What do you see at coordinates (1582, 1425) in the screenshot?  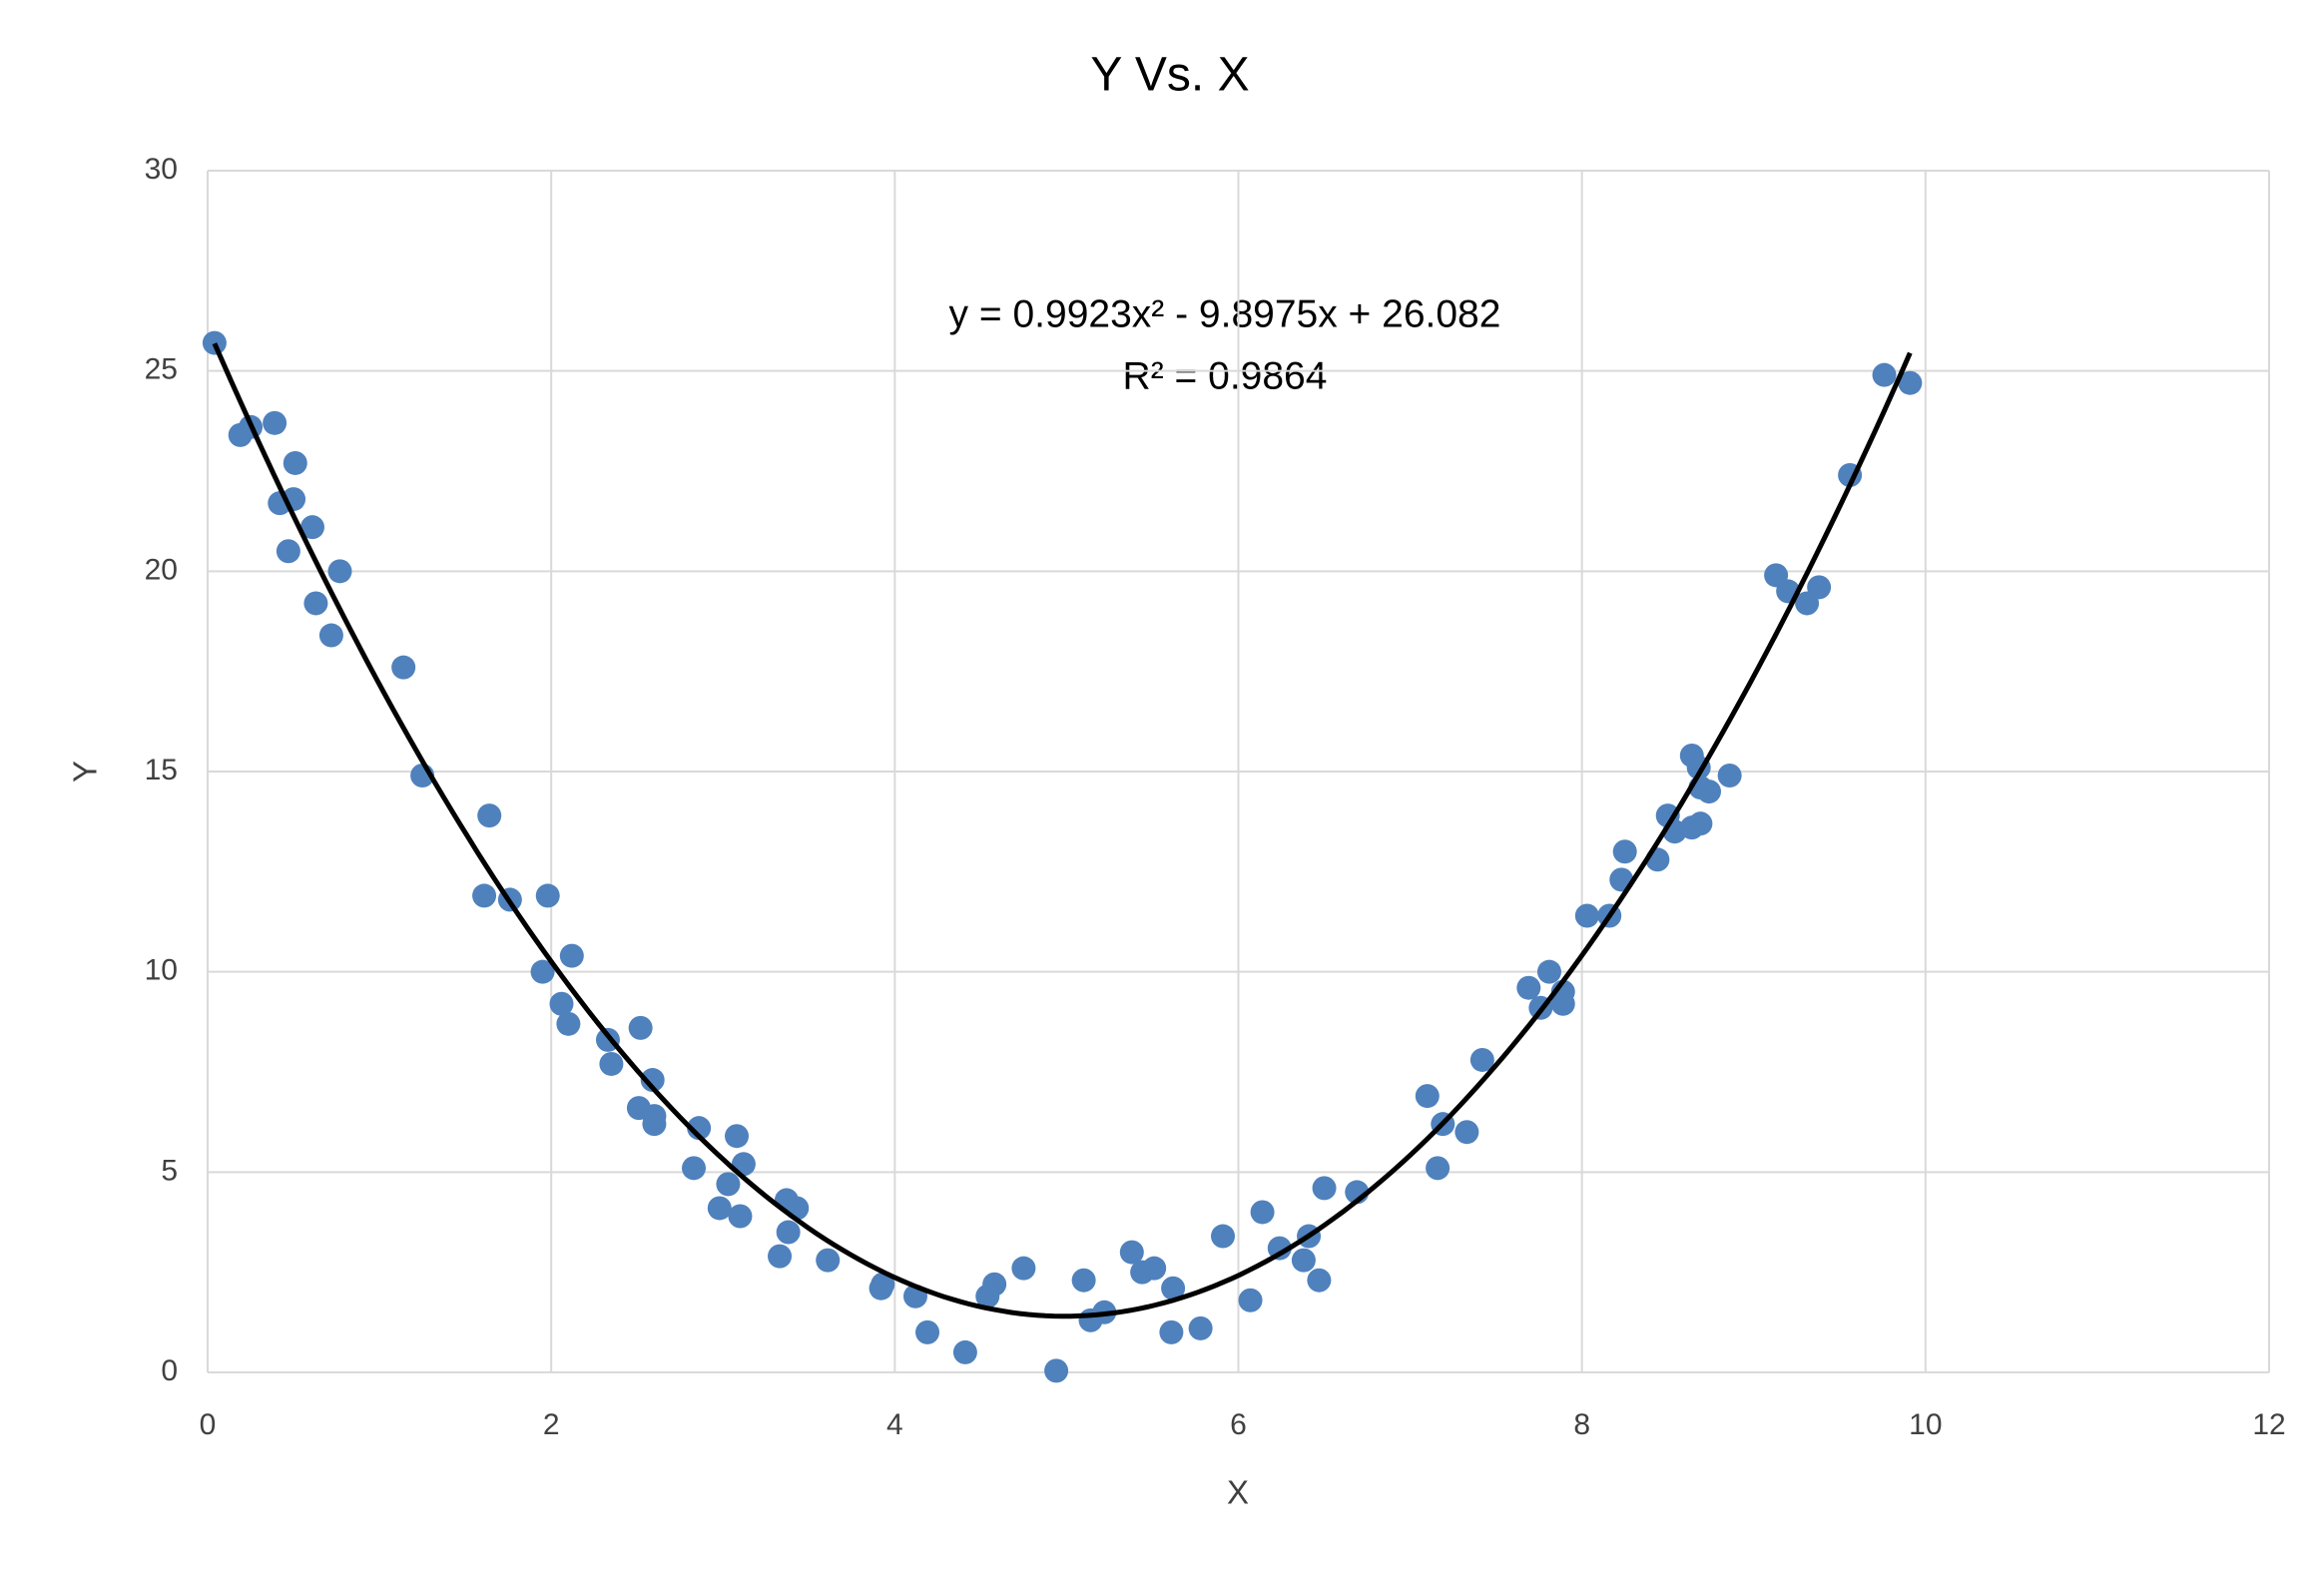 I see `x-tick-label: 8` at bounding box center [1582, 1425].